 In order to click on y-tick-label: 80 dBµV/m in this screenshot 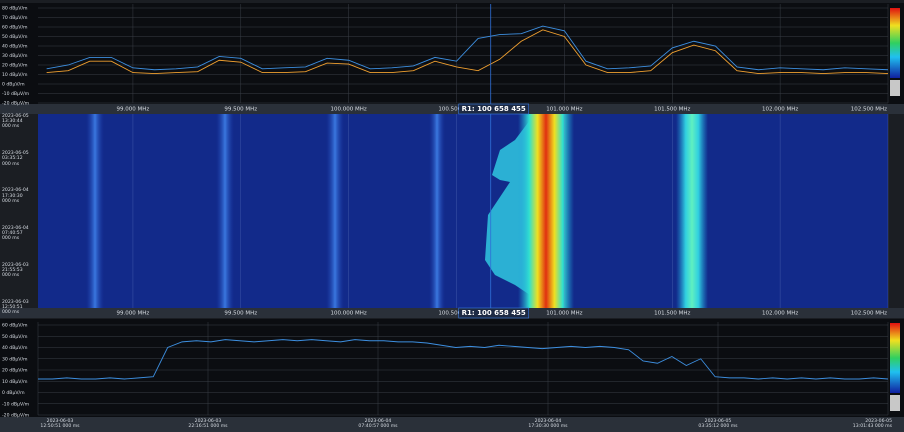, I will do `click(15, 9)`.